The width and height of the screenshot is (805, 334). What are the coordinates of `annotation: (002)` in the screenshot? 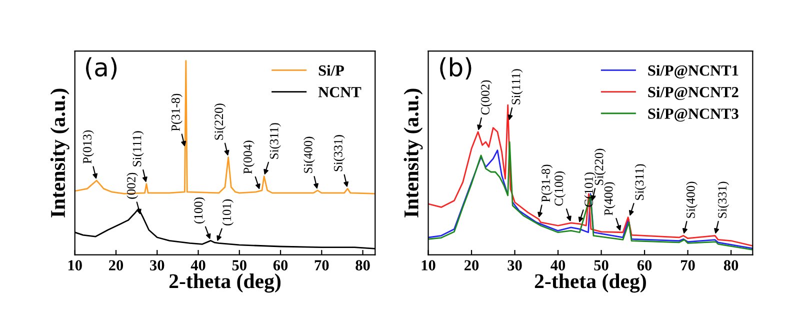 It's located at (132, 185).